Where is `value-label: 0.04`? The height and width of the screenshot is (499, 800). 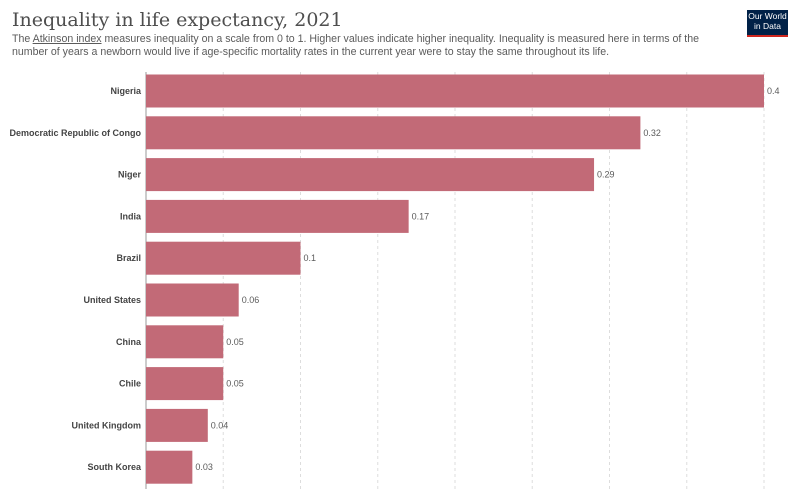
value-label: 0.04 is located at coordinates (220, 425).